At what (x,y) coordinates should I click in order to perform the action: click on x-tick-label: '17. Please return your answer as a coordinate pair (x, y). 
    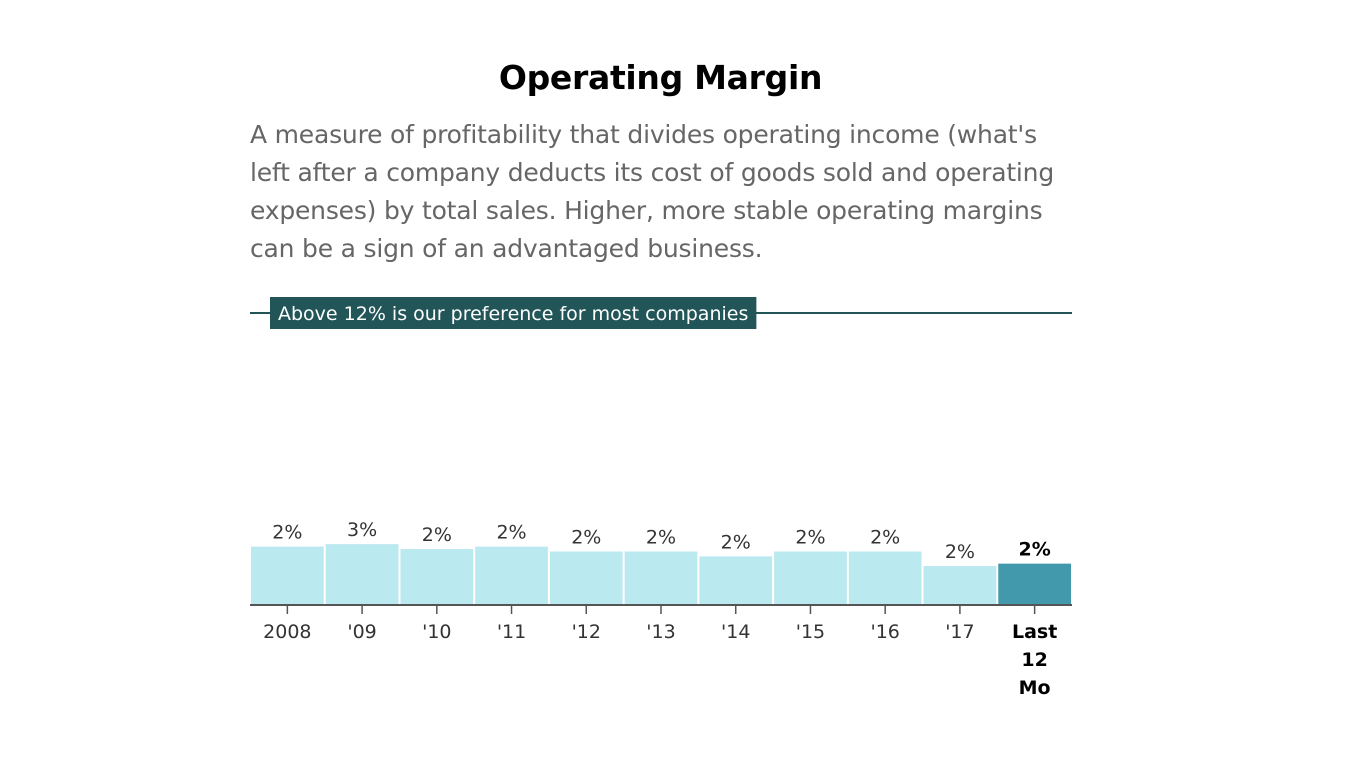
    Looking at the image, I should click on (959, 632).